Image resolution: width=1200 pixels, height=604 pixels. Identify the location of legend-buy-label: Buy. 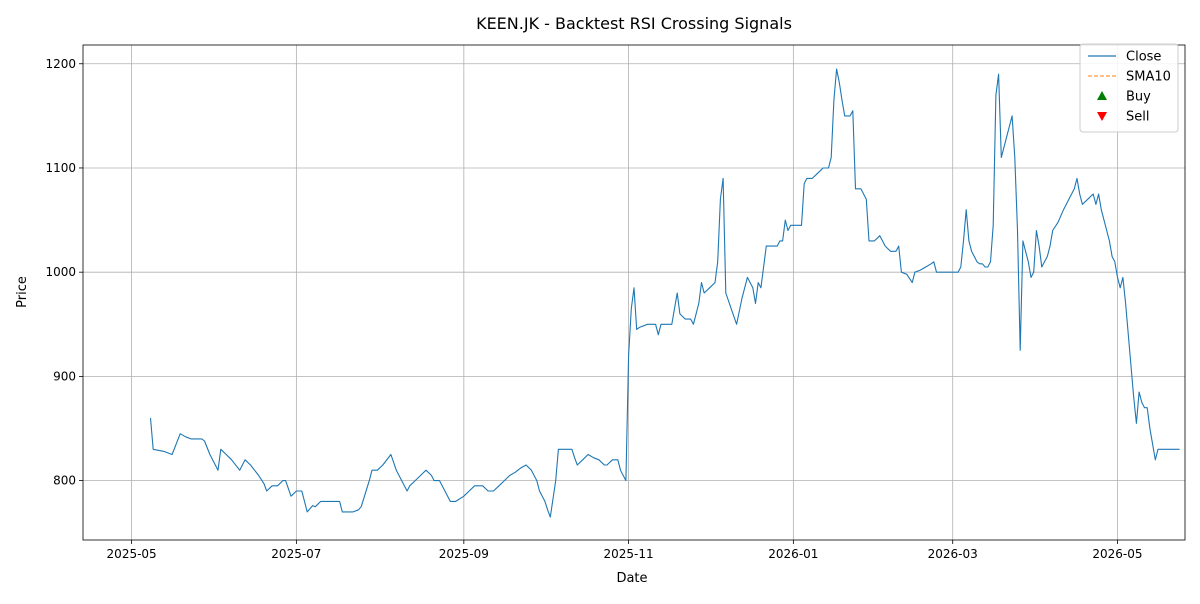
(1138, 97).